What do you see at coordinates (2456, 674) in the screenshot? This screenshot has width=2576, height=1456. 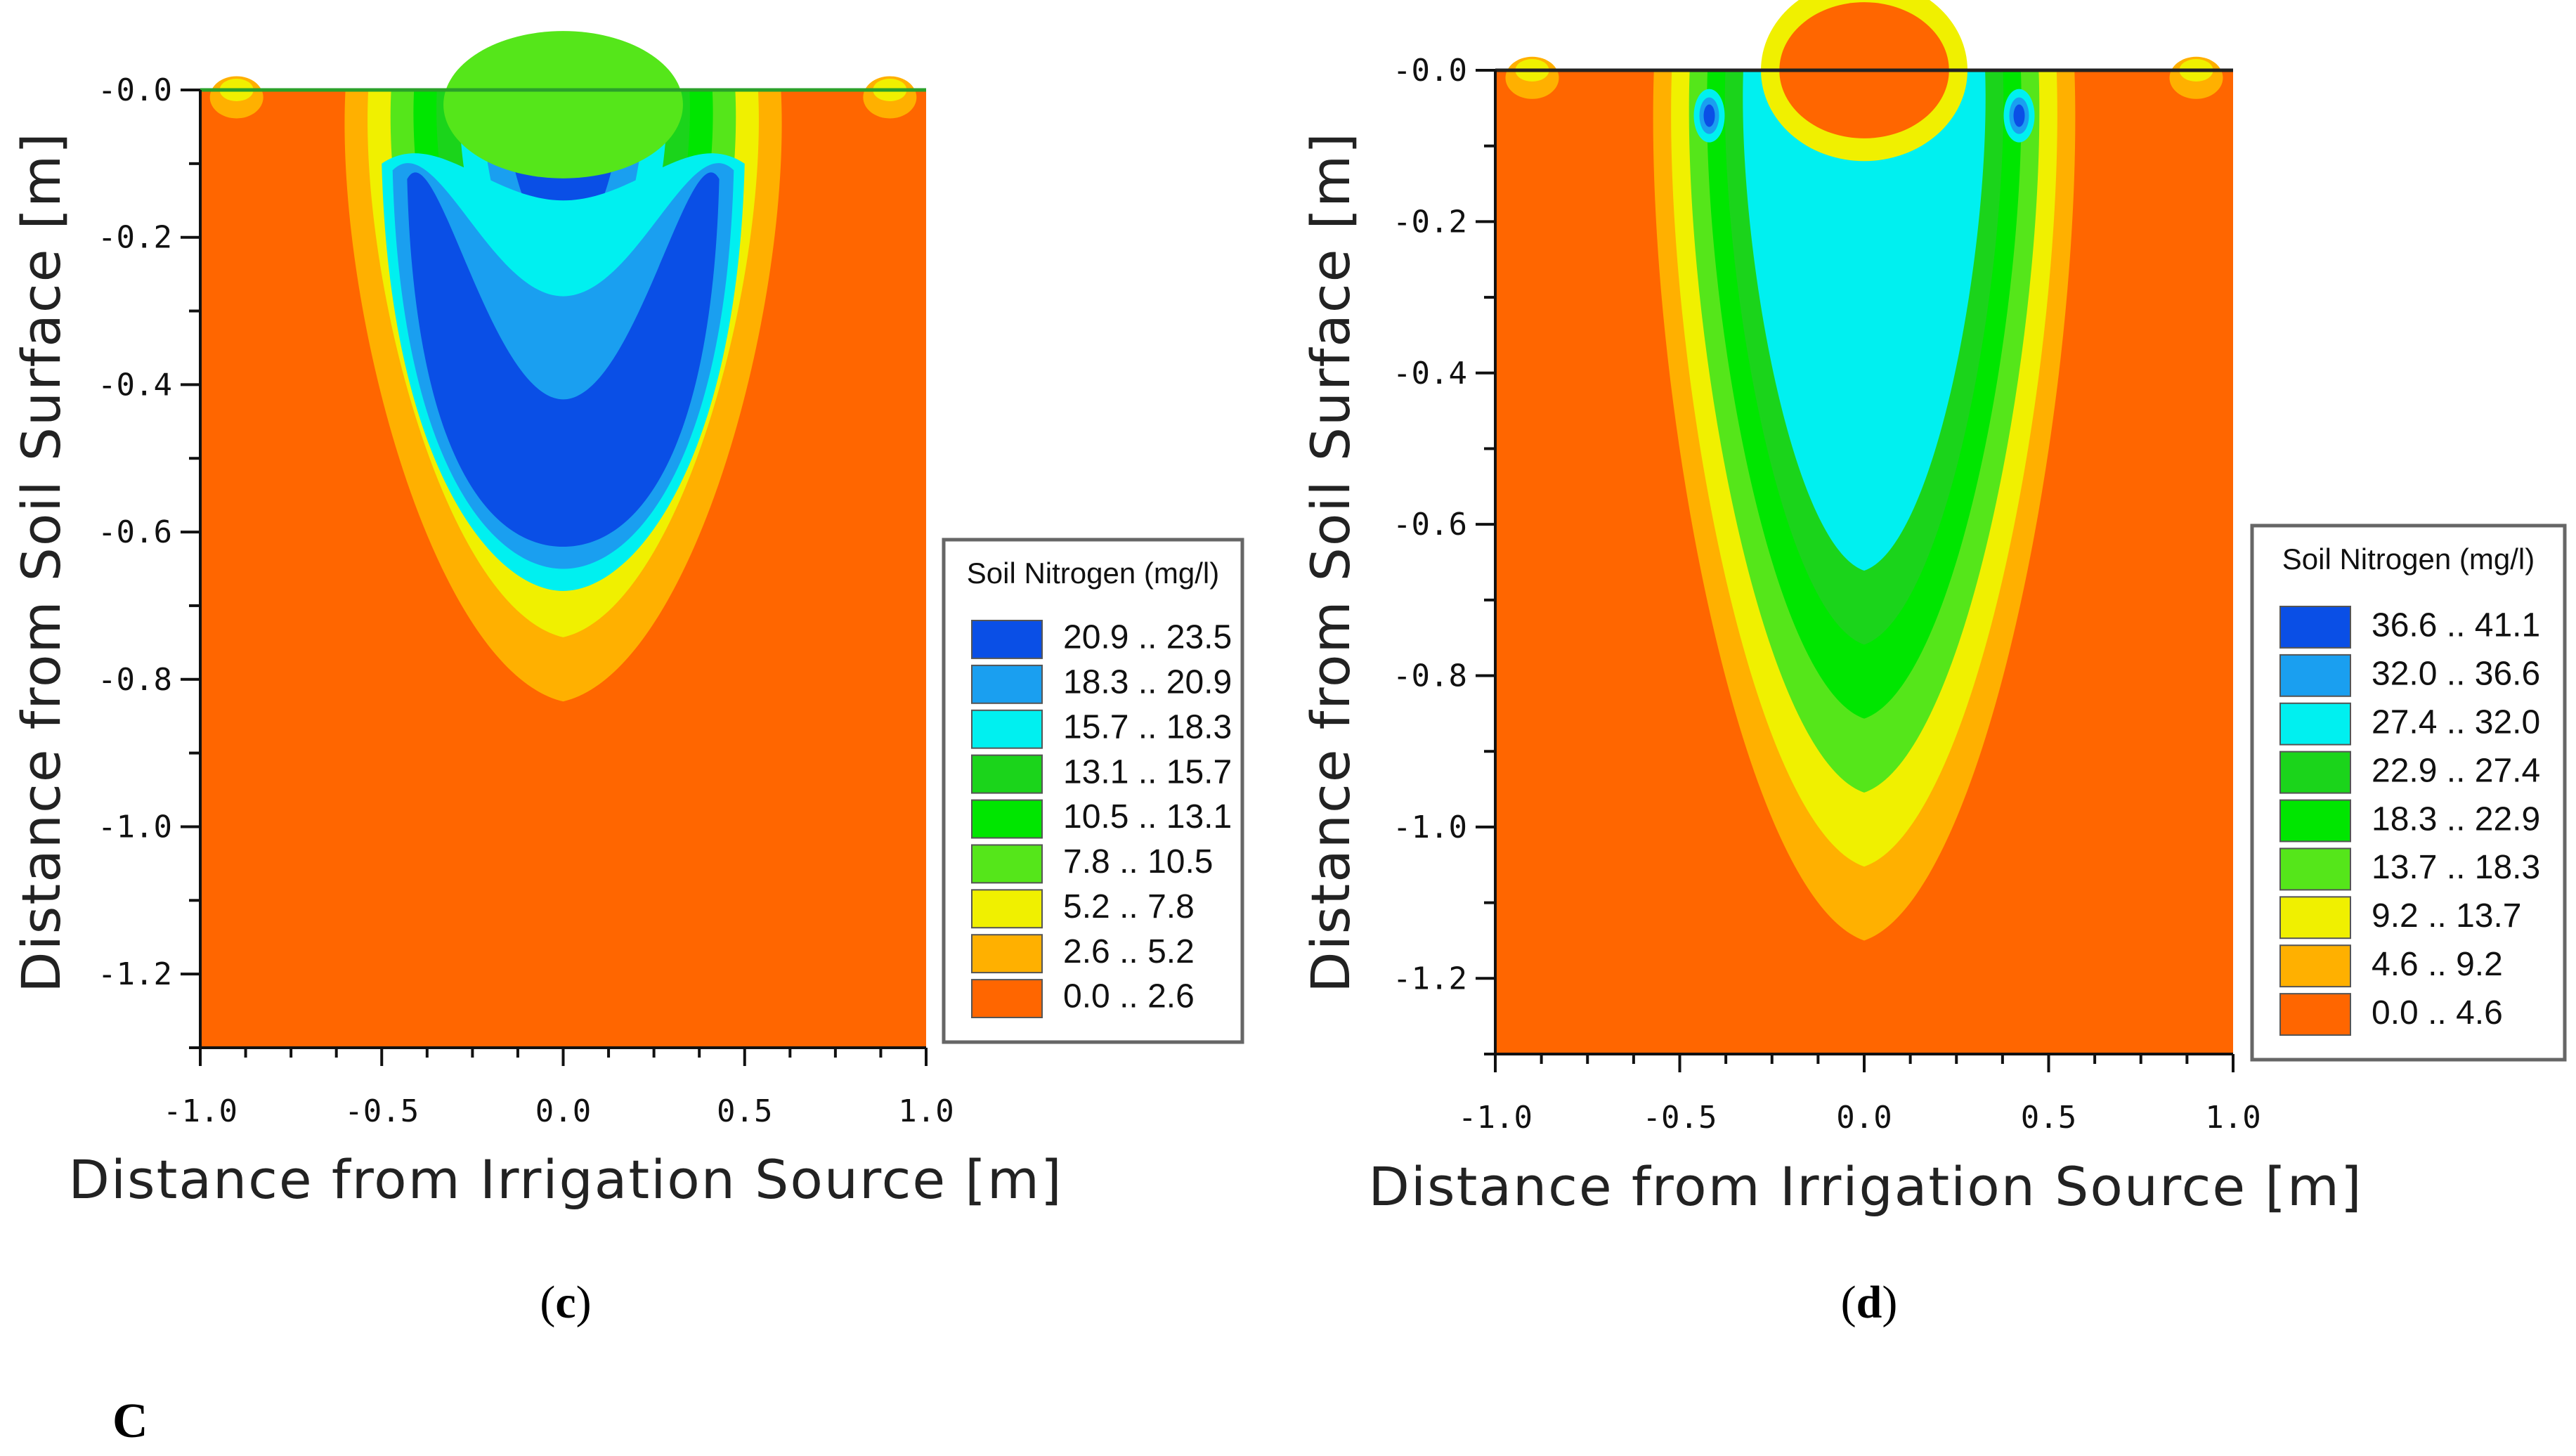 I see `legend-label: 32.0 .. 36.6` at bounding box center [2456, 674].